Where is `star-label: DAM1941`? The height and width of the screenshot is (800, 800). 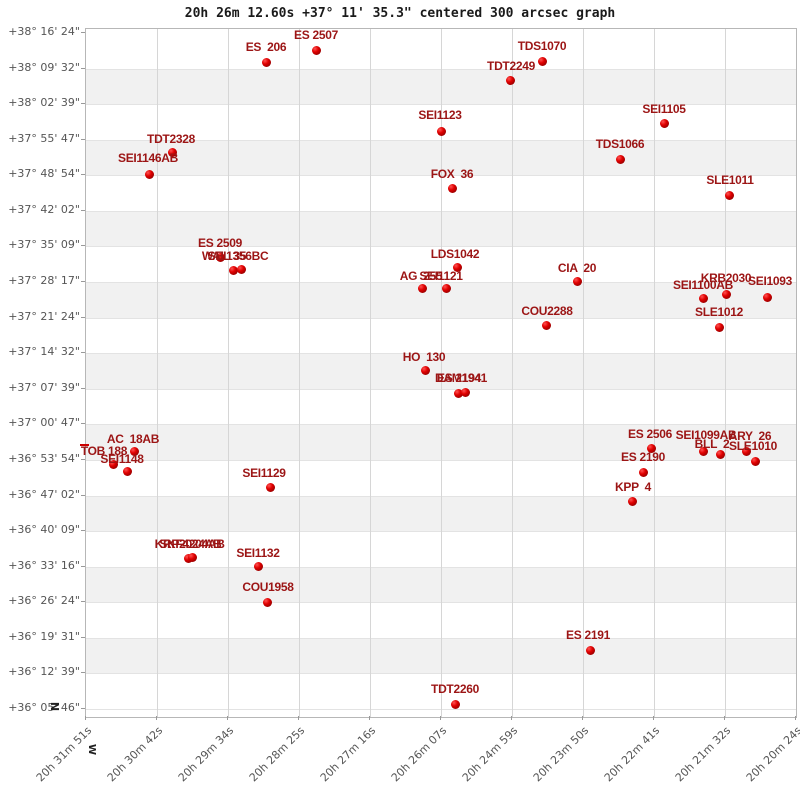
star-label: DAM1941 is located at coordinates (461, 378).